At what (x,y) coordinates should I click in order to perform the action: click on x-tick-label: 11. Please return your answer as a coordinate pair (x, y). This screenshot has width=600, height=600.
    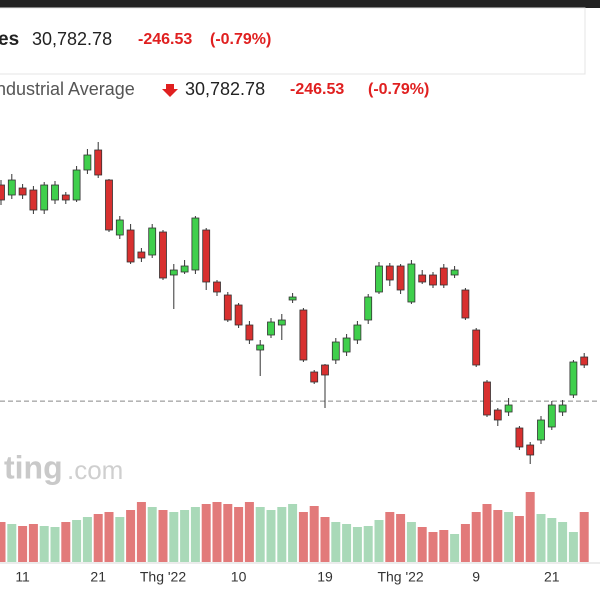
    Looking at the image, I should click on (22, 577).